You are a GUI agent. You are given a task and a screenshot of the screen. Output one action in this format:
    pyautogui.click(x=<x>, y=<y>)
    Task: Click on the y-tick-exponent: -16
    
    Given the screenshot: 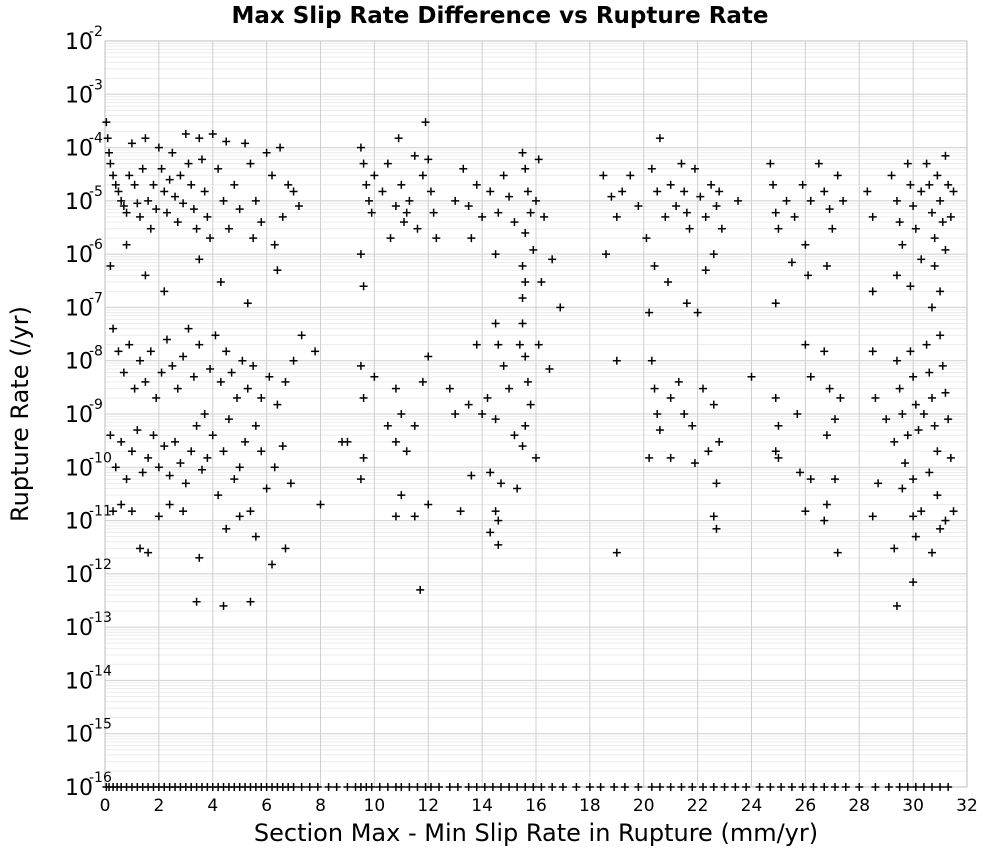 What is the action you would take?
    pyautogui.click(x=100, y=778)
    